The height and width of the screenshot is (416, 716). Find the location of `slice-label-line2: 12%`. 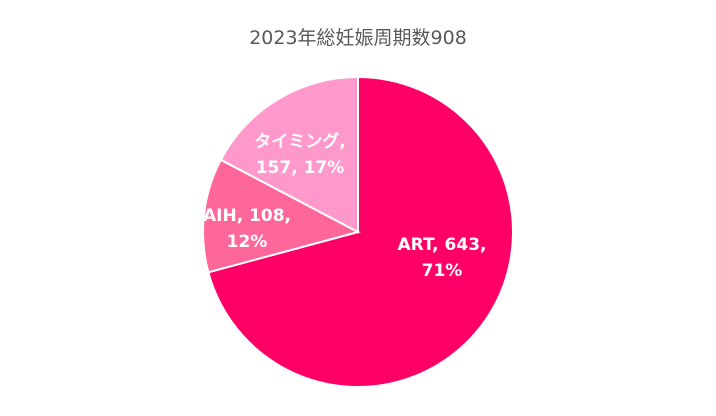

slice-label-line2: 12% is located at coordinates (247, 242).